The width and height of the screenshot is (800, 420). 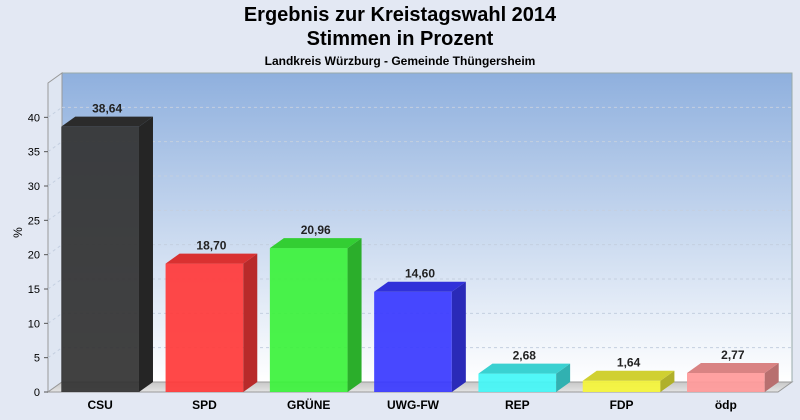 I want to click on chart-subtitle: Stimmen in Prozent, so click(x=400, y=39).